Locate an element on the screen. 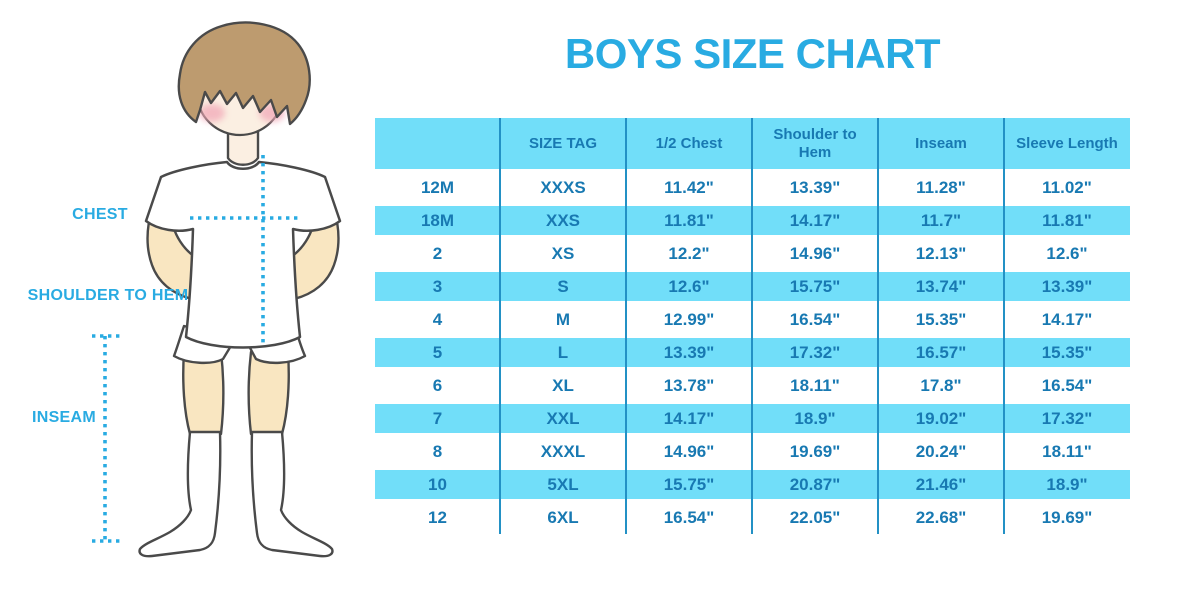  table-cell: 13.78" is located at coordinates (689, 385).